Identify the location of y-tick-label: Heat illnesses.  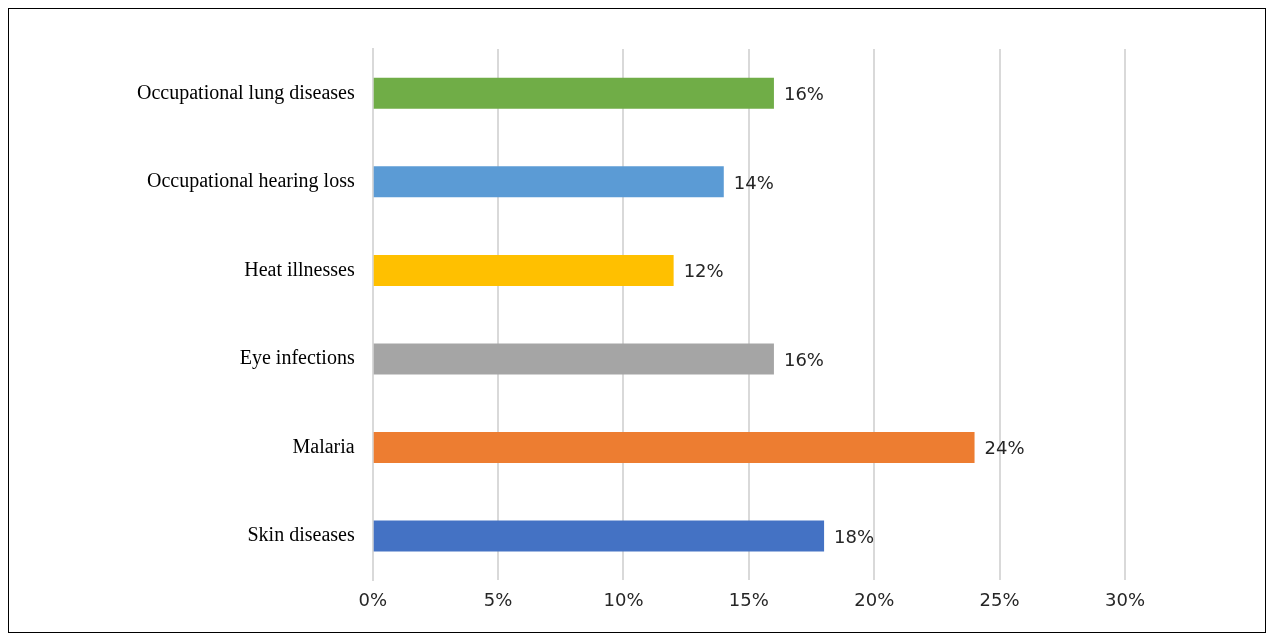
(299, 268).